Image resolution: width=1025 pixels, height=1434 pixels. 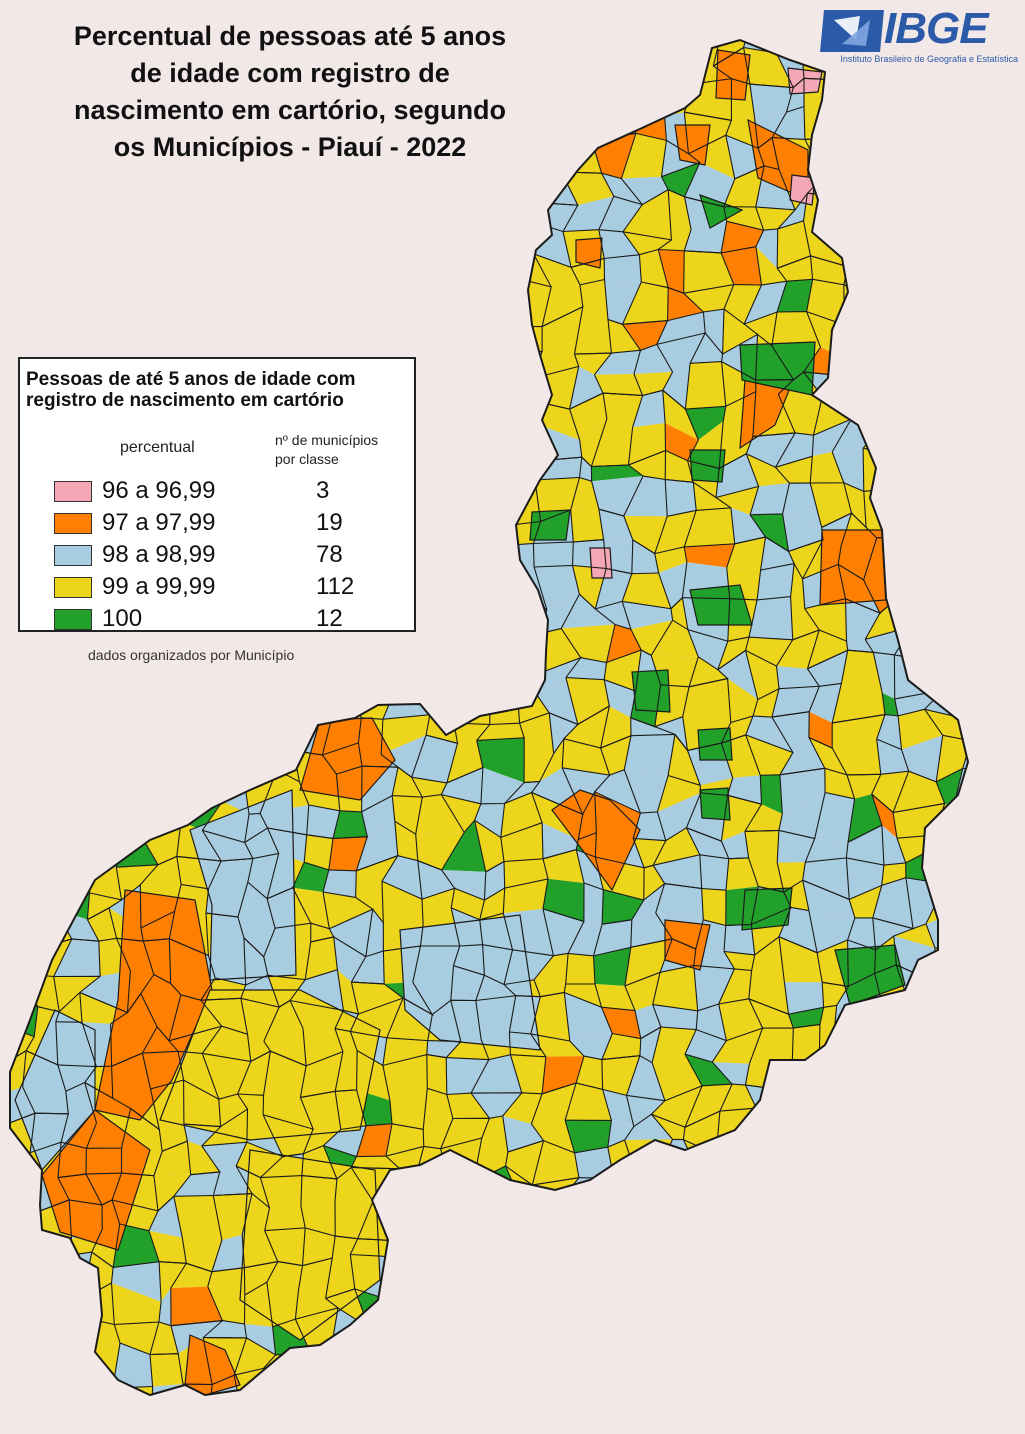 I want to click on legend-count: 12, so click(x=329, y=618).